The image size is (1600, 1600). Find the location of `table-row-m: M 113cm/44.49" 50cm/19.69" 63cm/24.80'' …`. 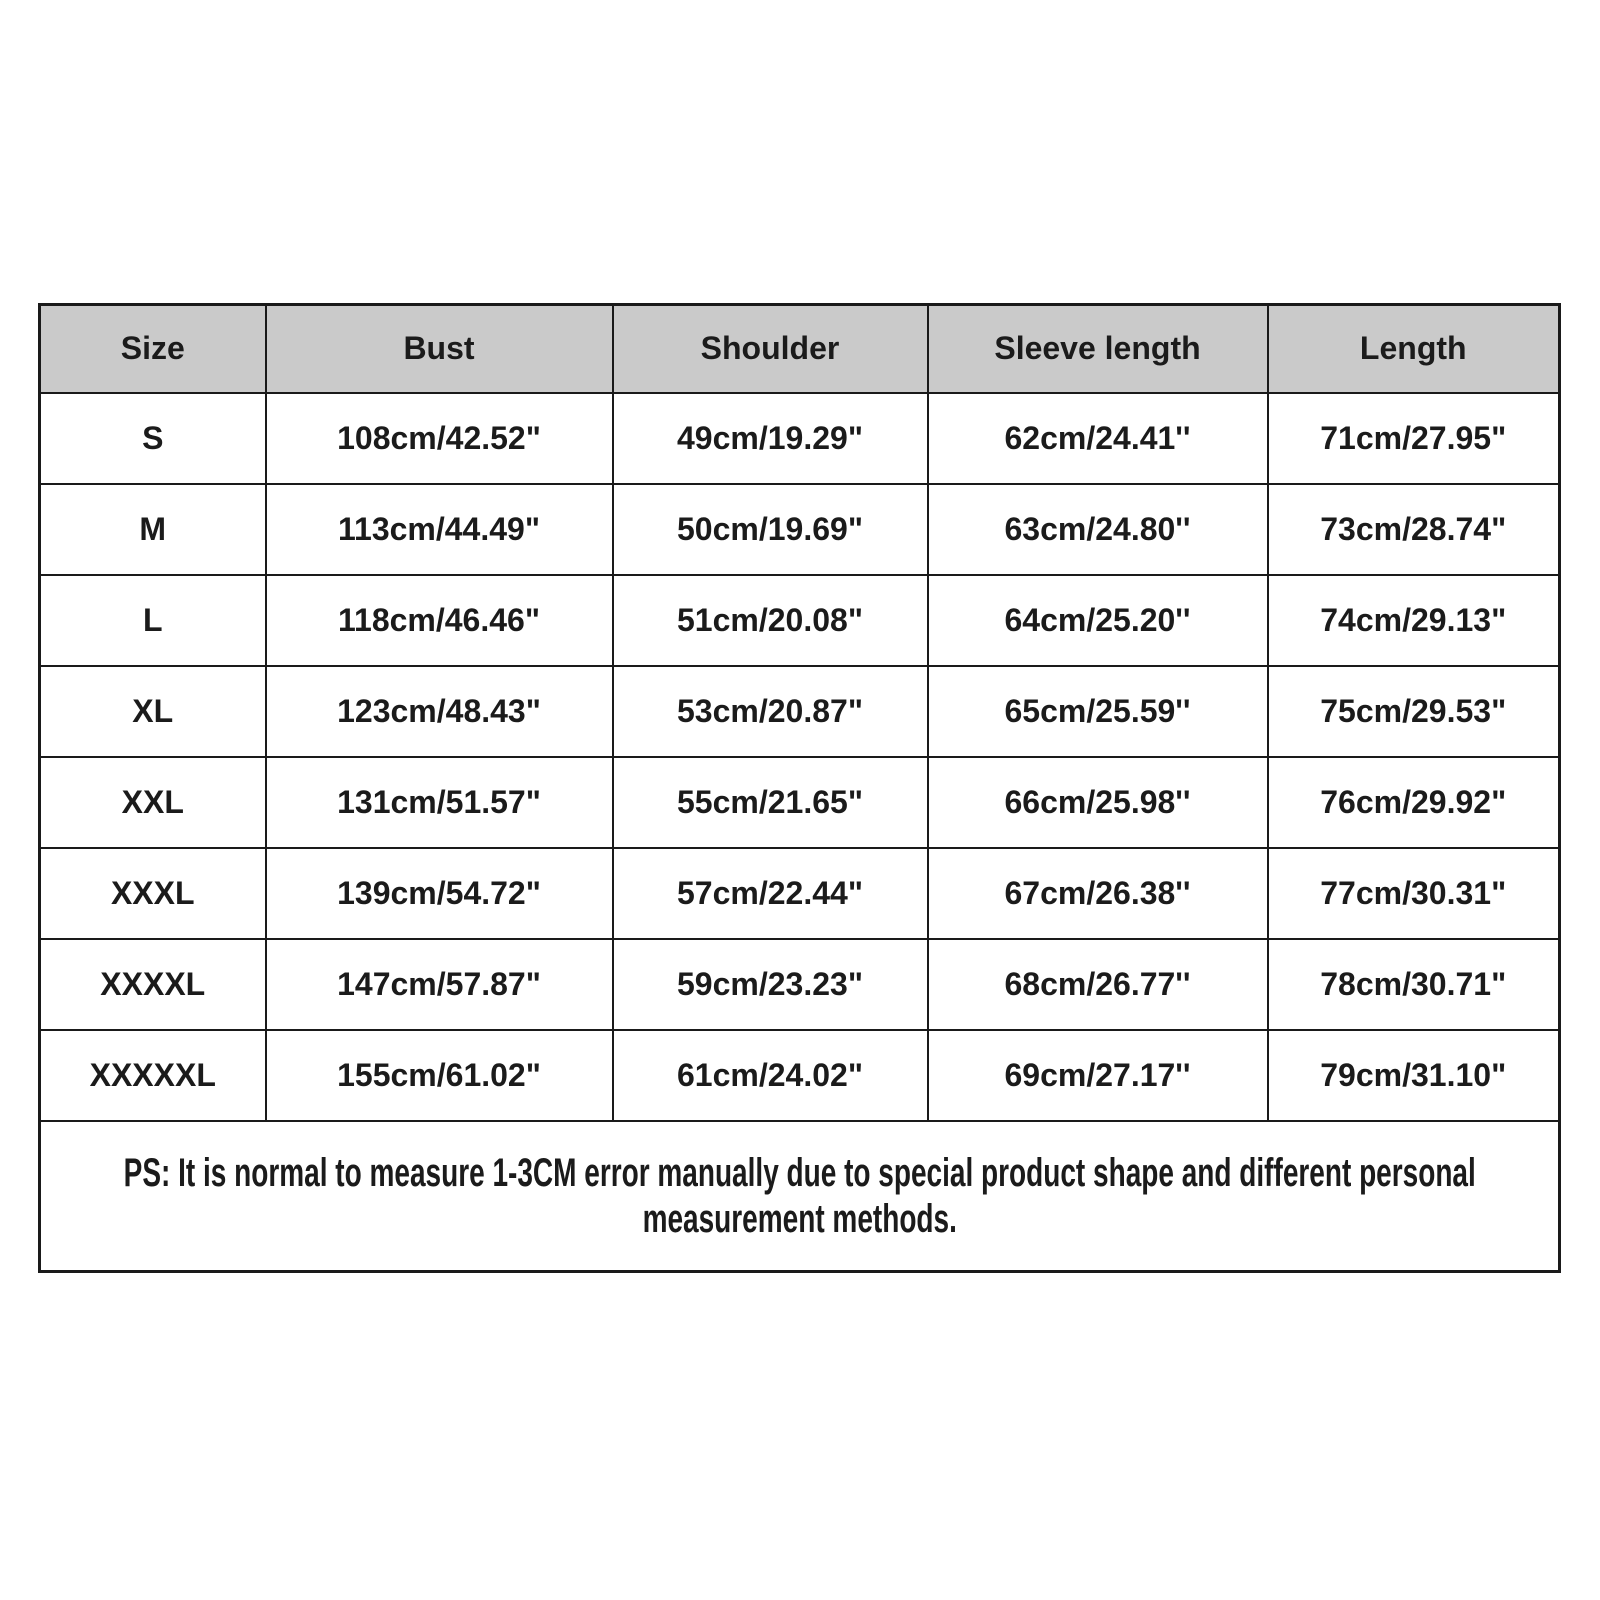

table-row-m: M 113cm/44.49" 50cm/19.69" 63cm/24.80'' … is located at coordinates (799, 529).